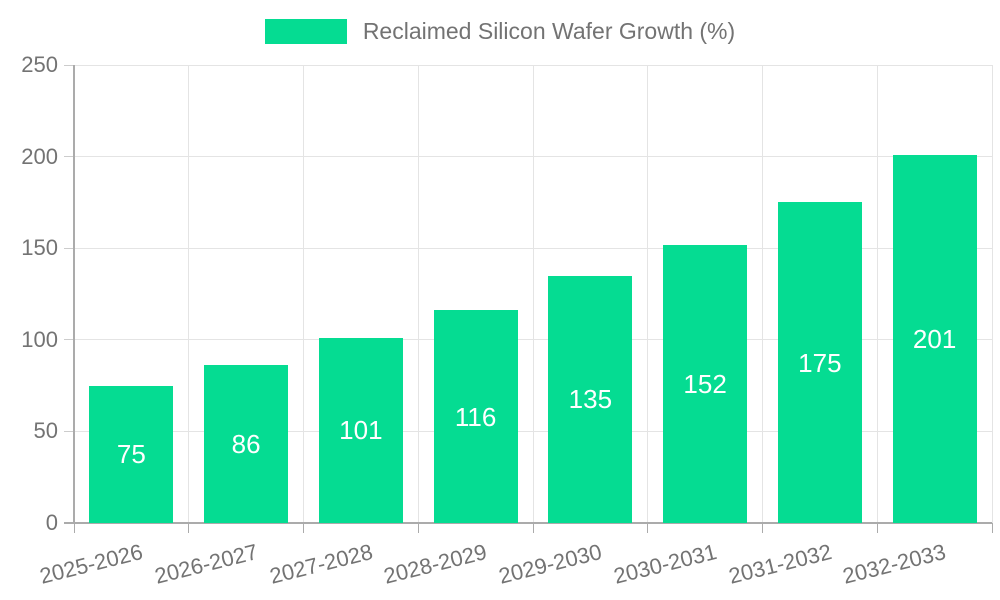 Image resolution: width=1000 pixels, height=600 pixels. I want to click on x-axis-line, so click(528, 523).